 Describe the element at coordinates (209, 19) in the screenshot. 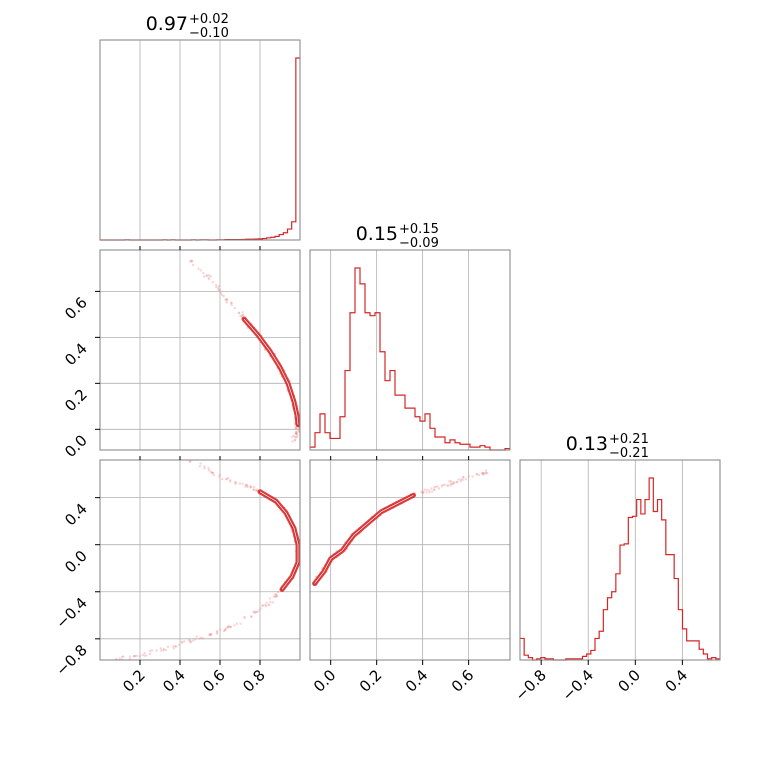

I see `title-plus: +0.02` at that location.